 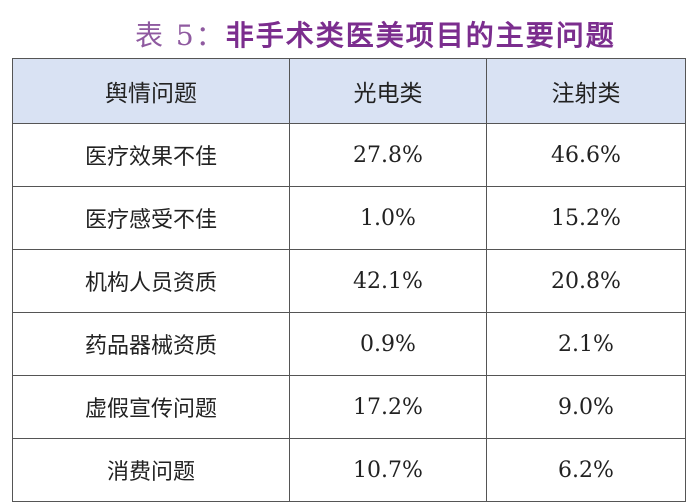 What do you see at coordinates (388, 470) in the screenshot?
I see `photoelectric-cell: 10.7%` at bounding box center [388, 470].